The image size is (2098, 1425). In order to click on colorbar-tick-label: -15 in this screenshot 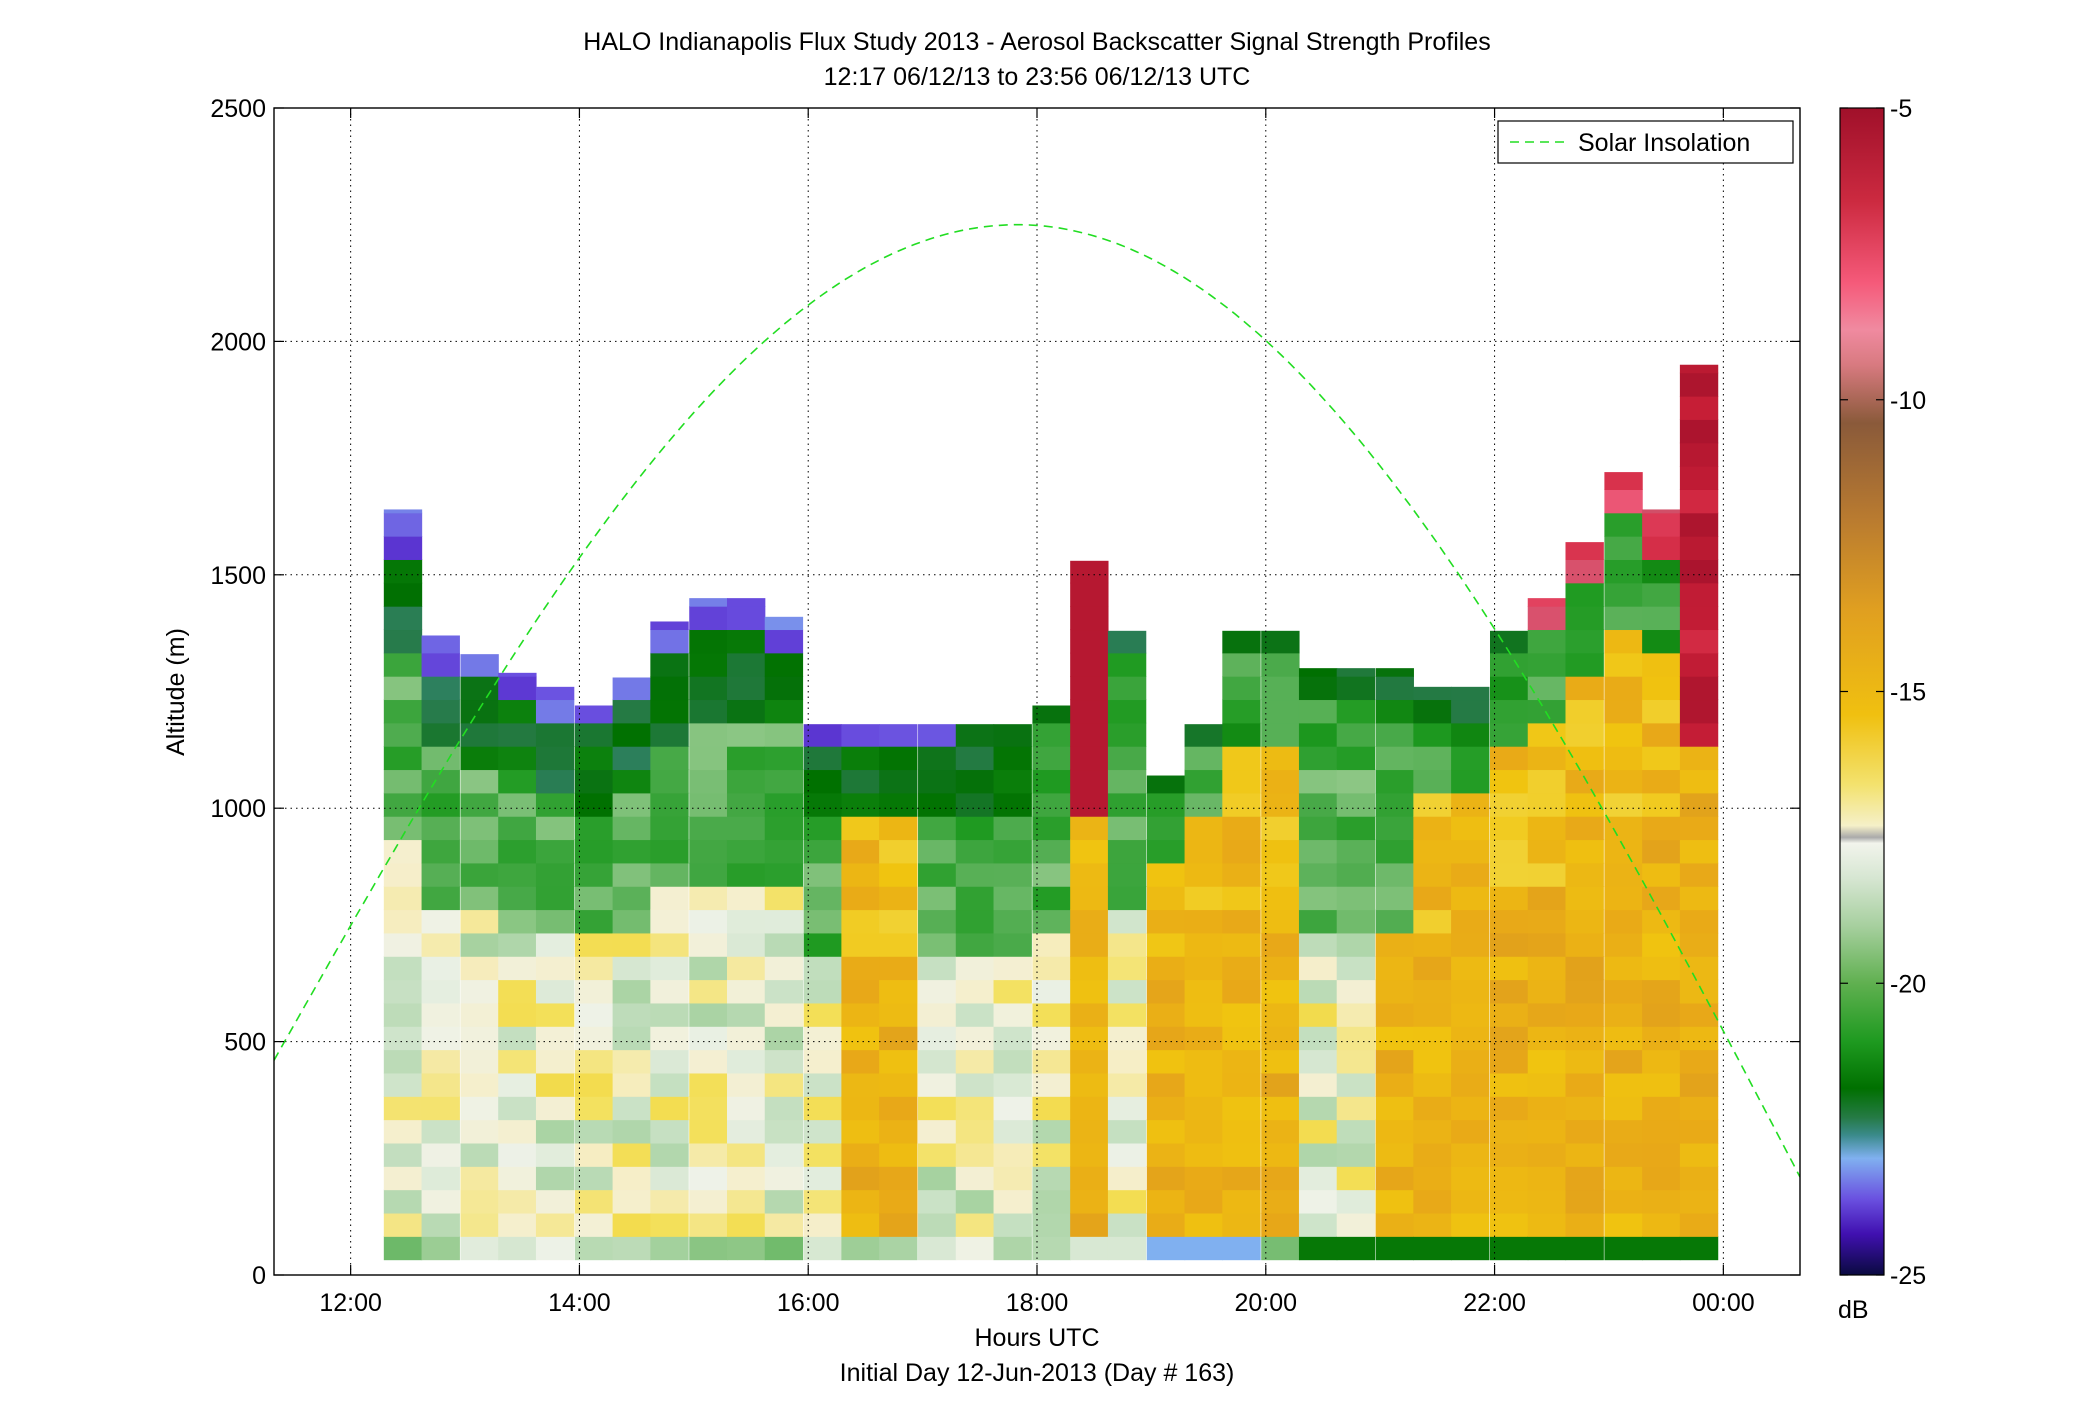, I will do `click(1908, 693)`.